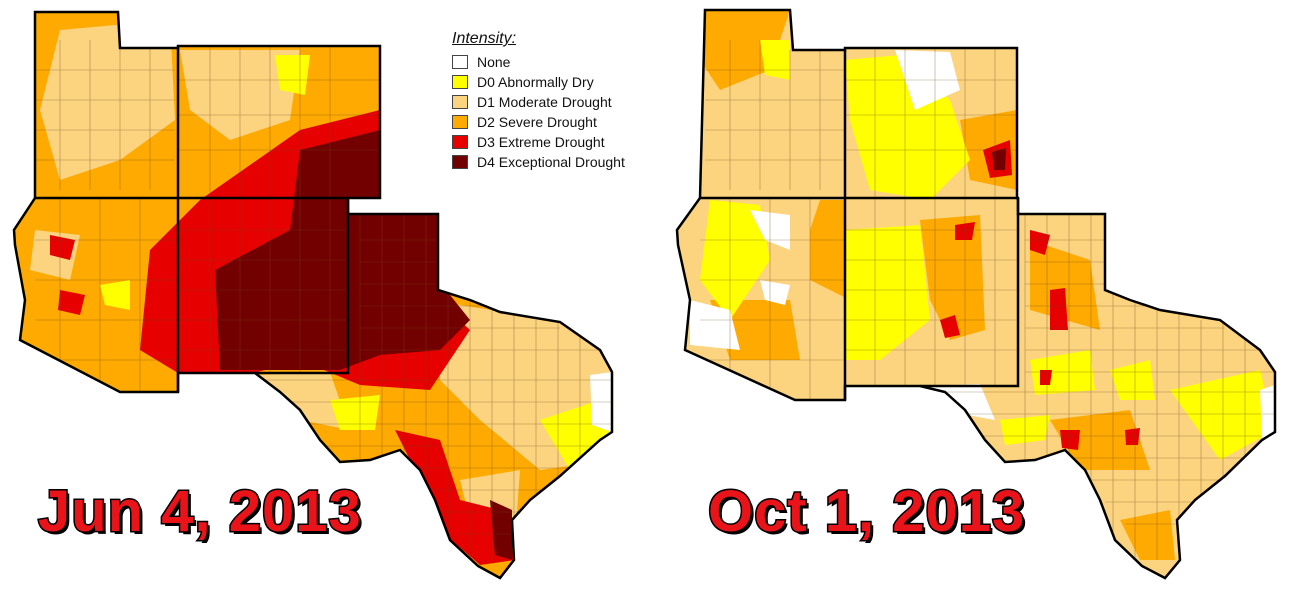 The width and height of the screenshot is (1299, 591). I want to click on legend-item-d2: D2 Severe Drought, so click(538, 122).